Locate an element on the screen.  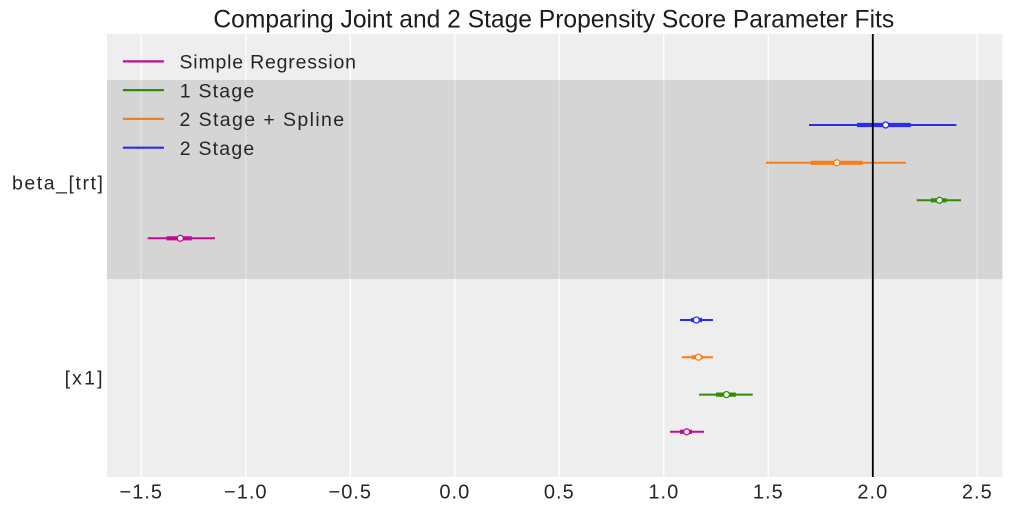
svg-text: −1.0 is located at coordinates (245, 492).